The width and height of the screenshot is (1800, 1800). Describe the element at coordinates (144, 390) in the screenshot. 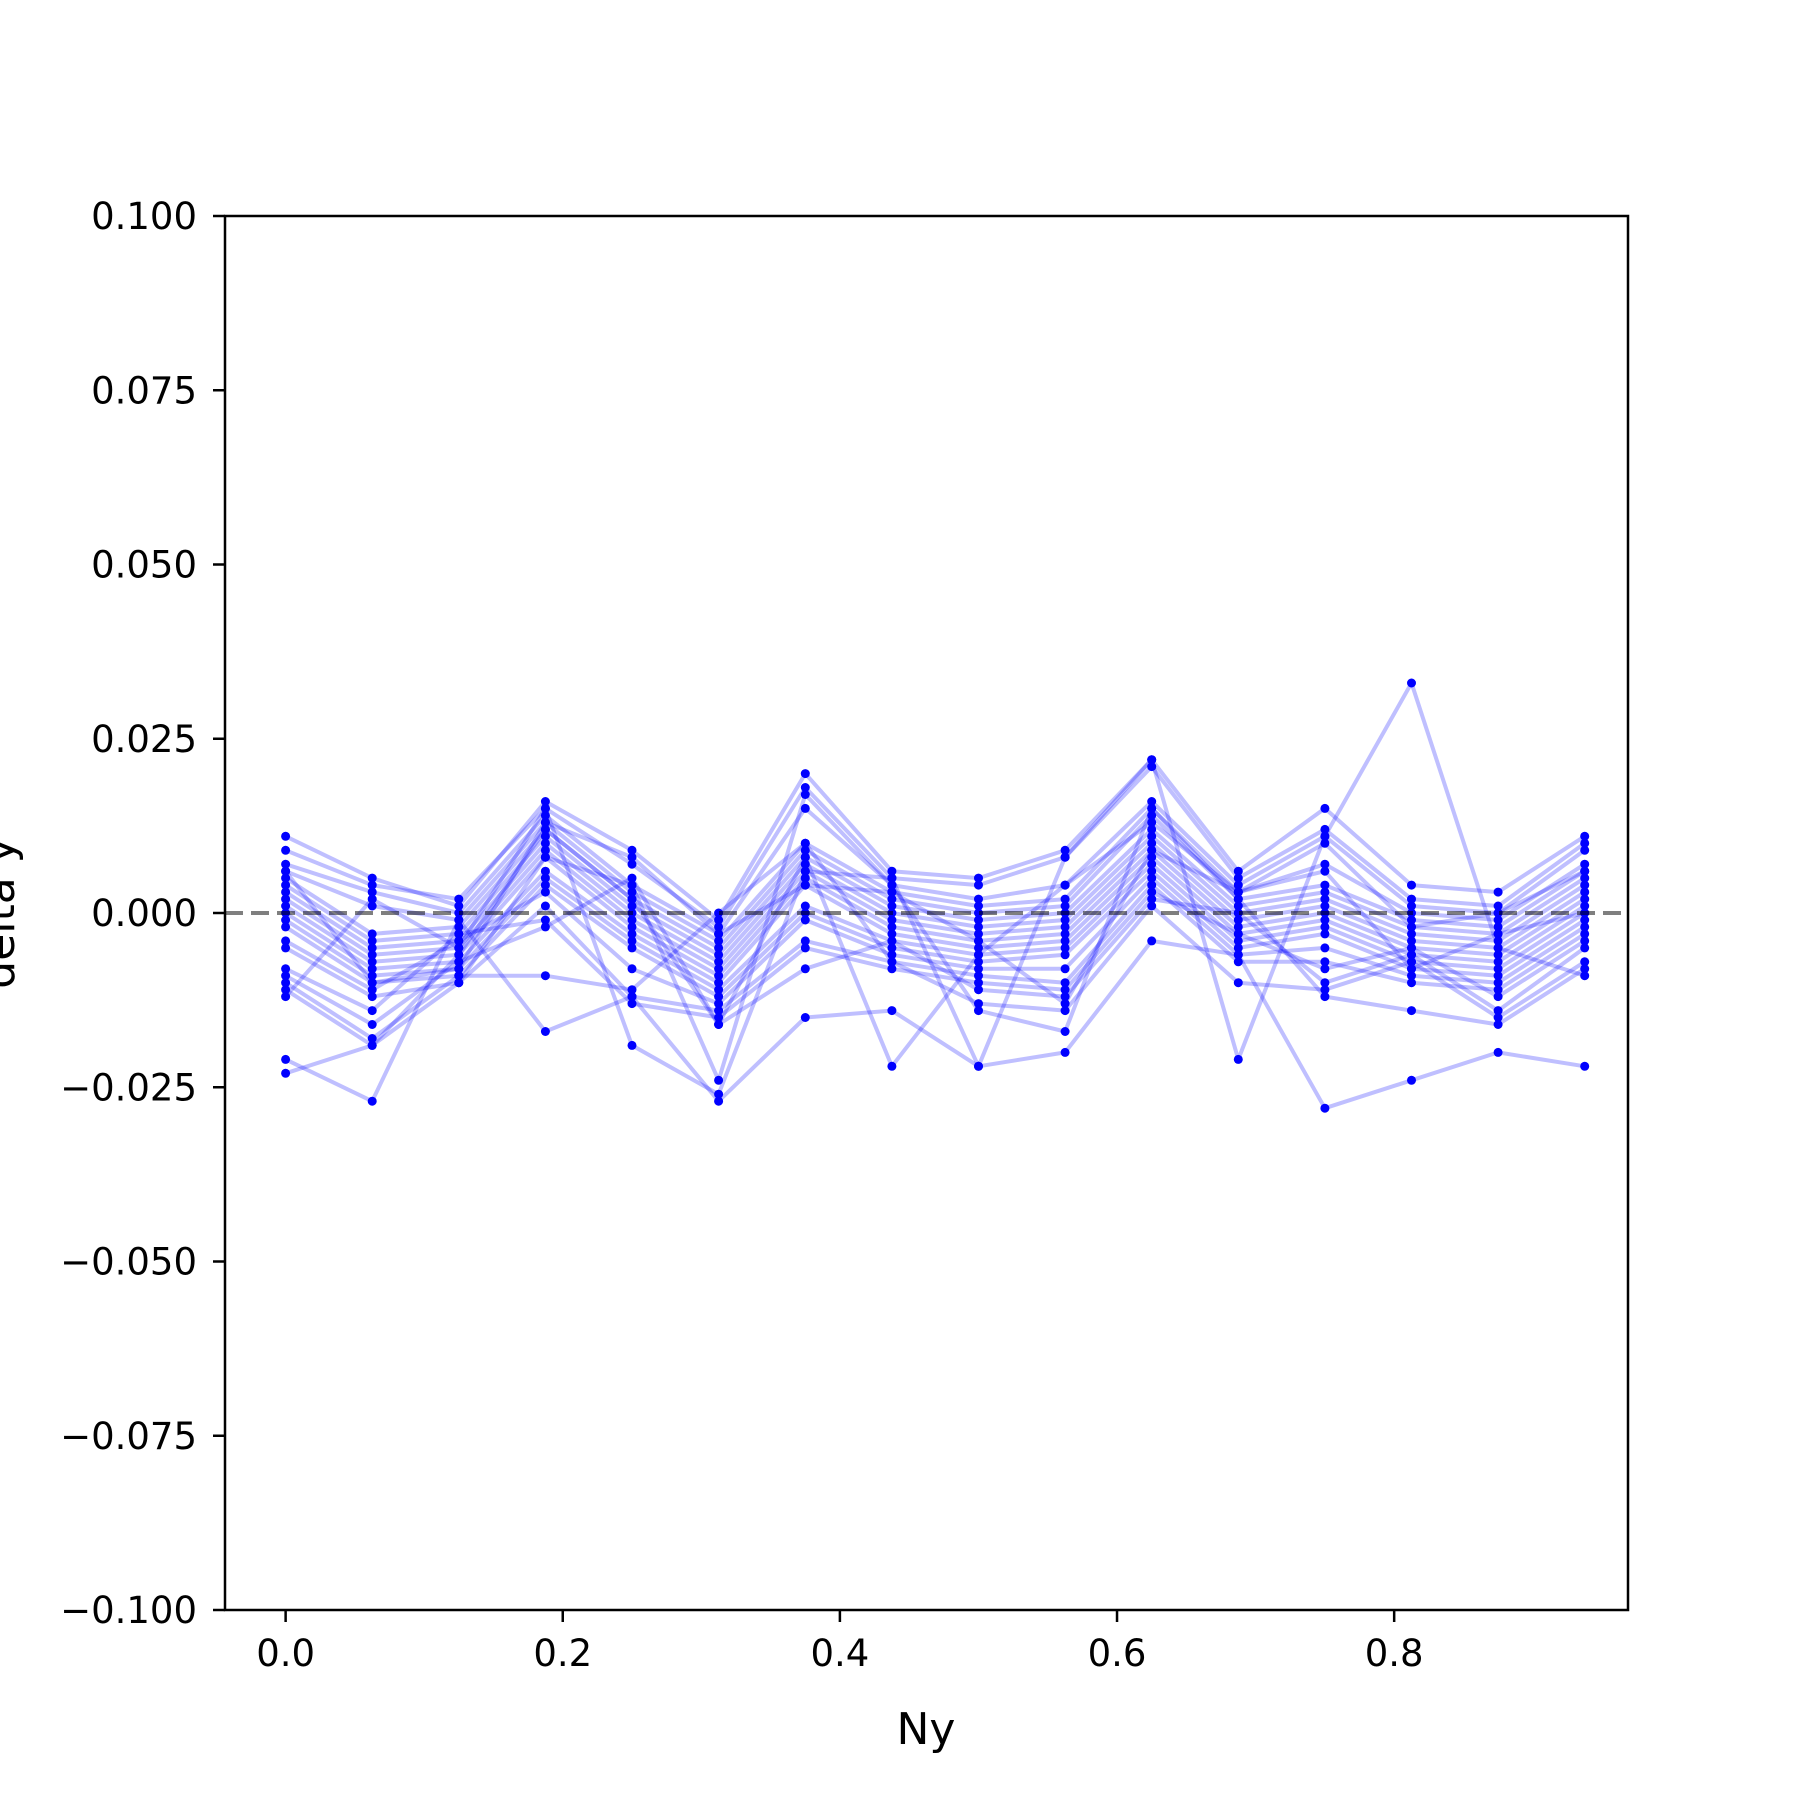

I see `y-tick-label: 0.075` at that location.